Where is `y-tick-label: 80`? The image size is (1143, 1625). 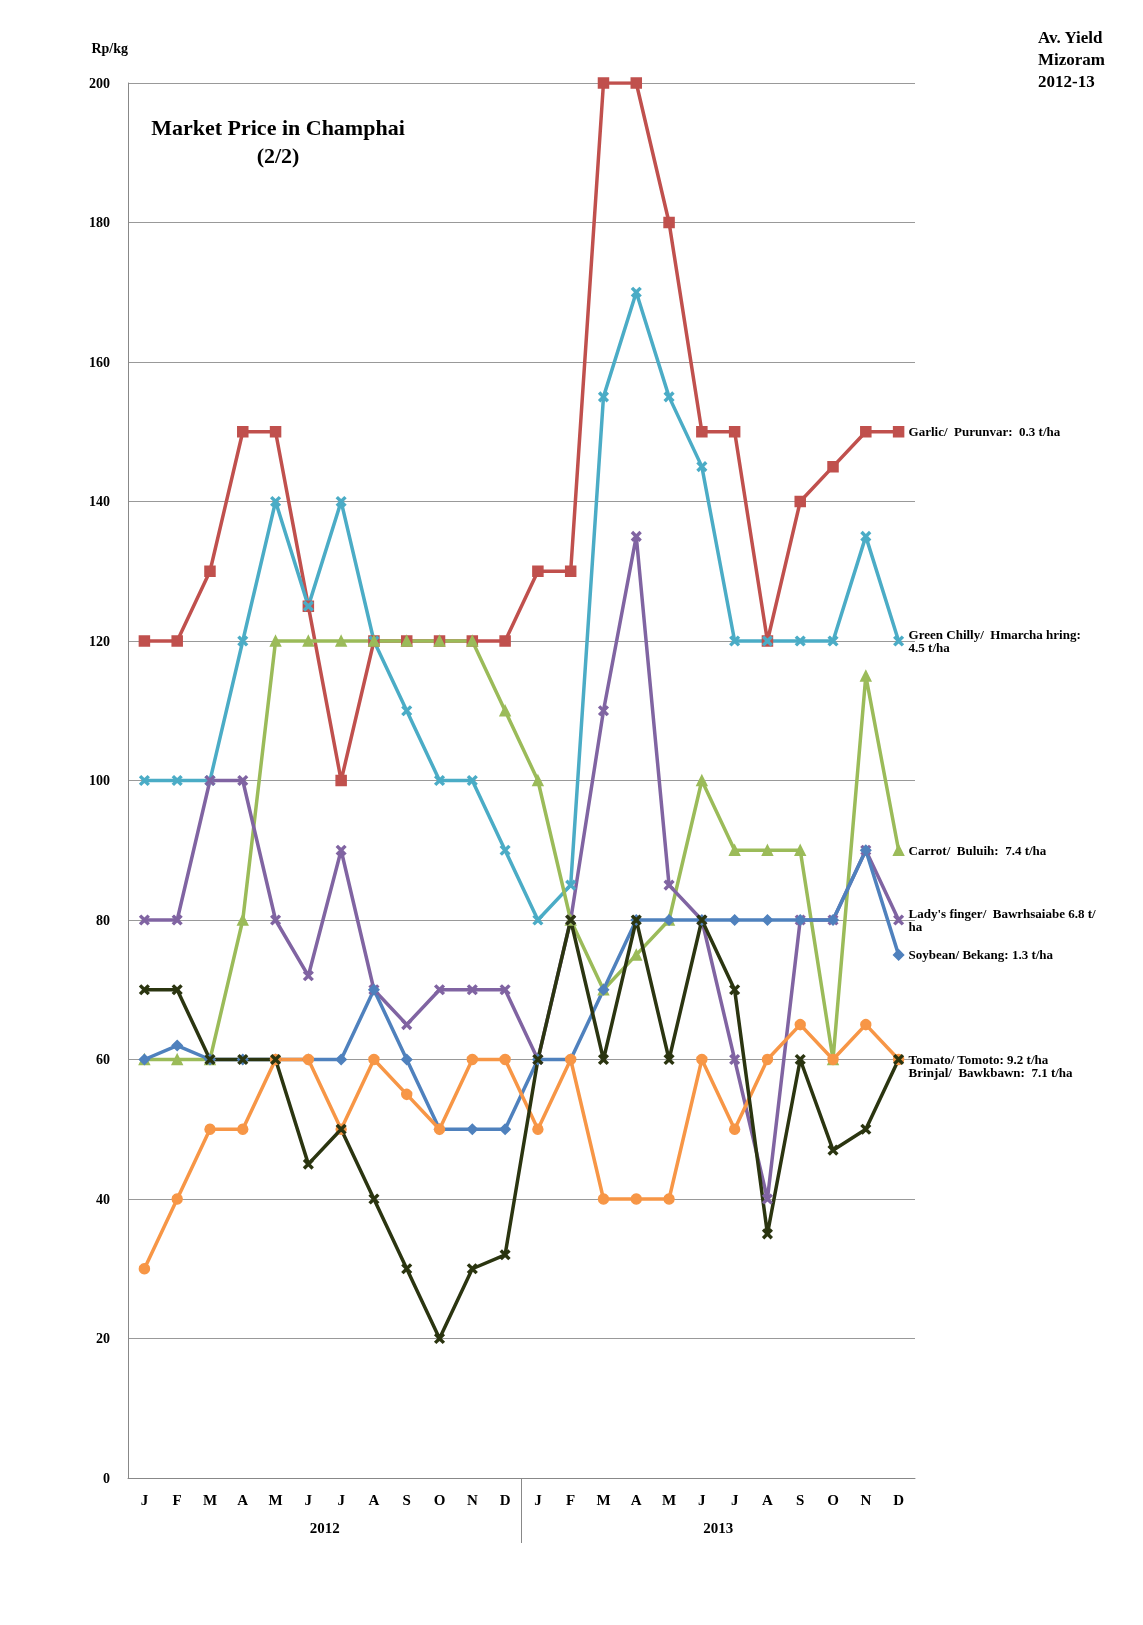 y-tick-label: 80 is located at coordinates (103, 920).